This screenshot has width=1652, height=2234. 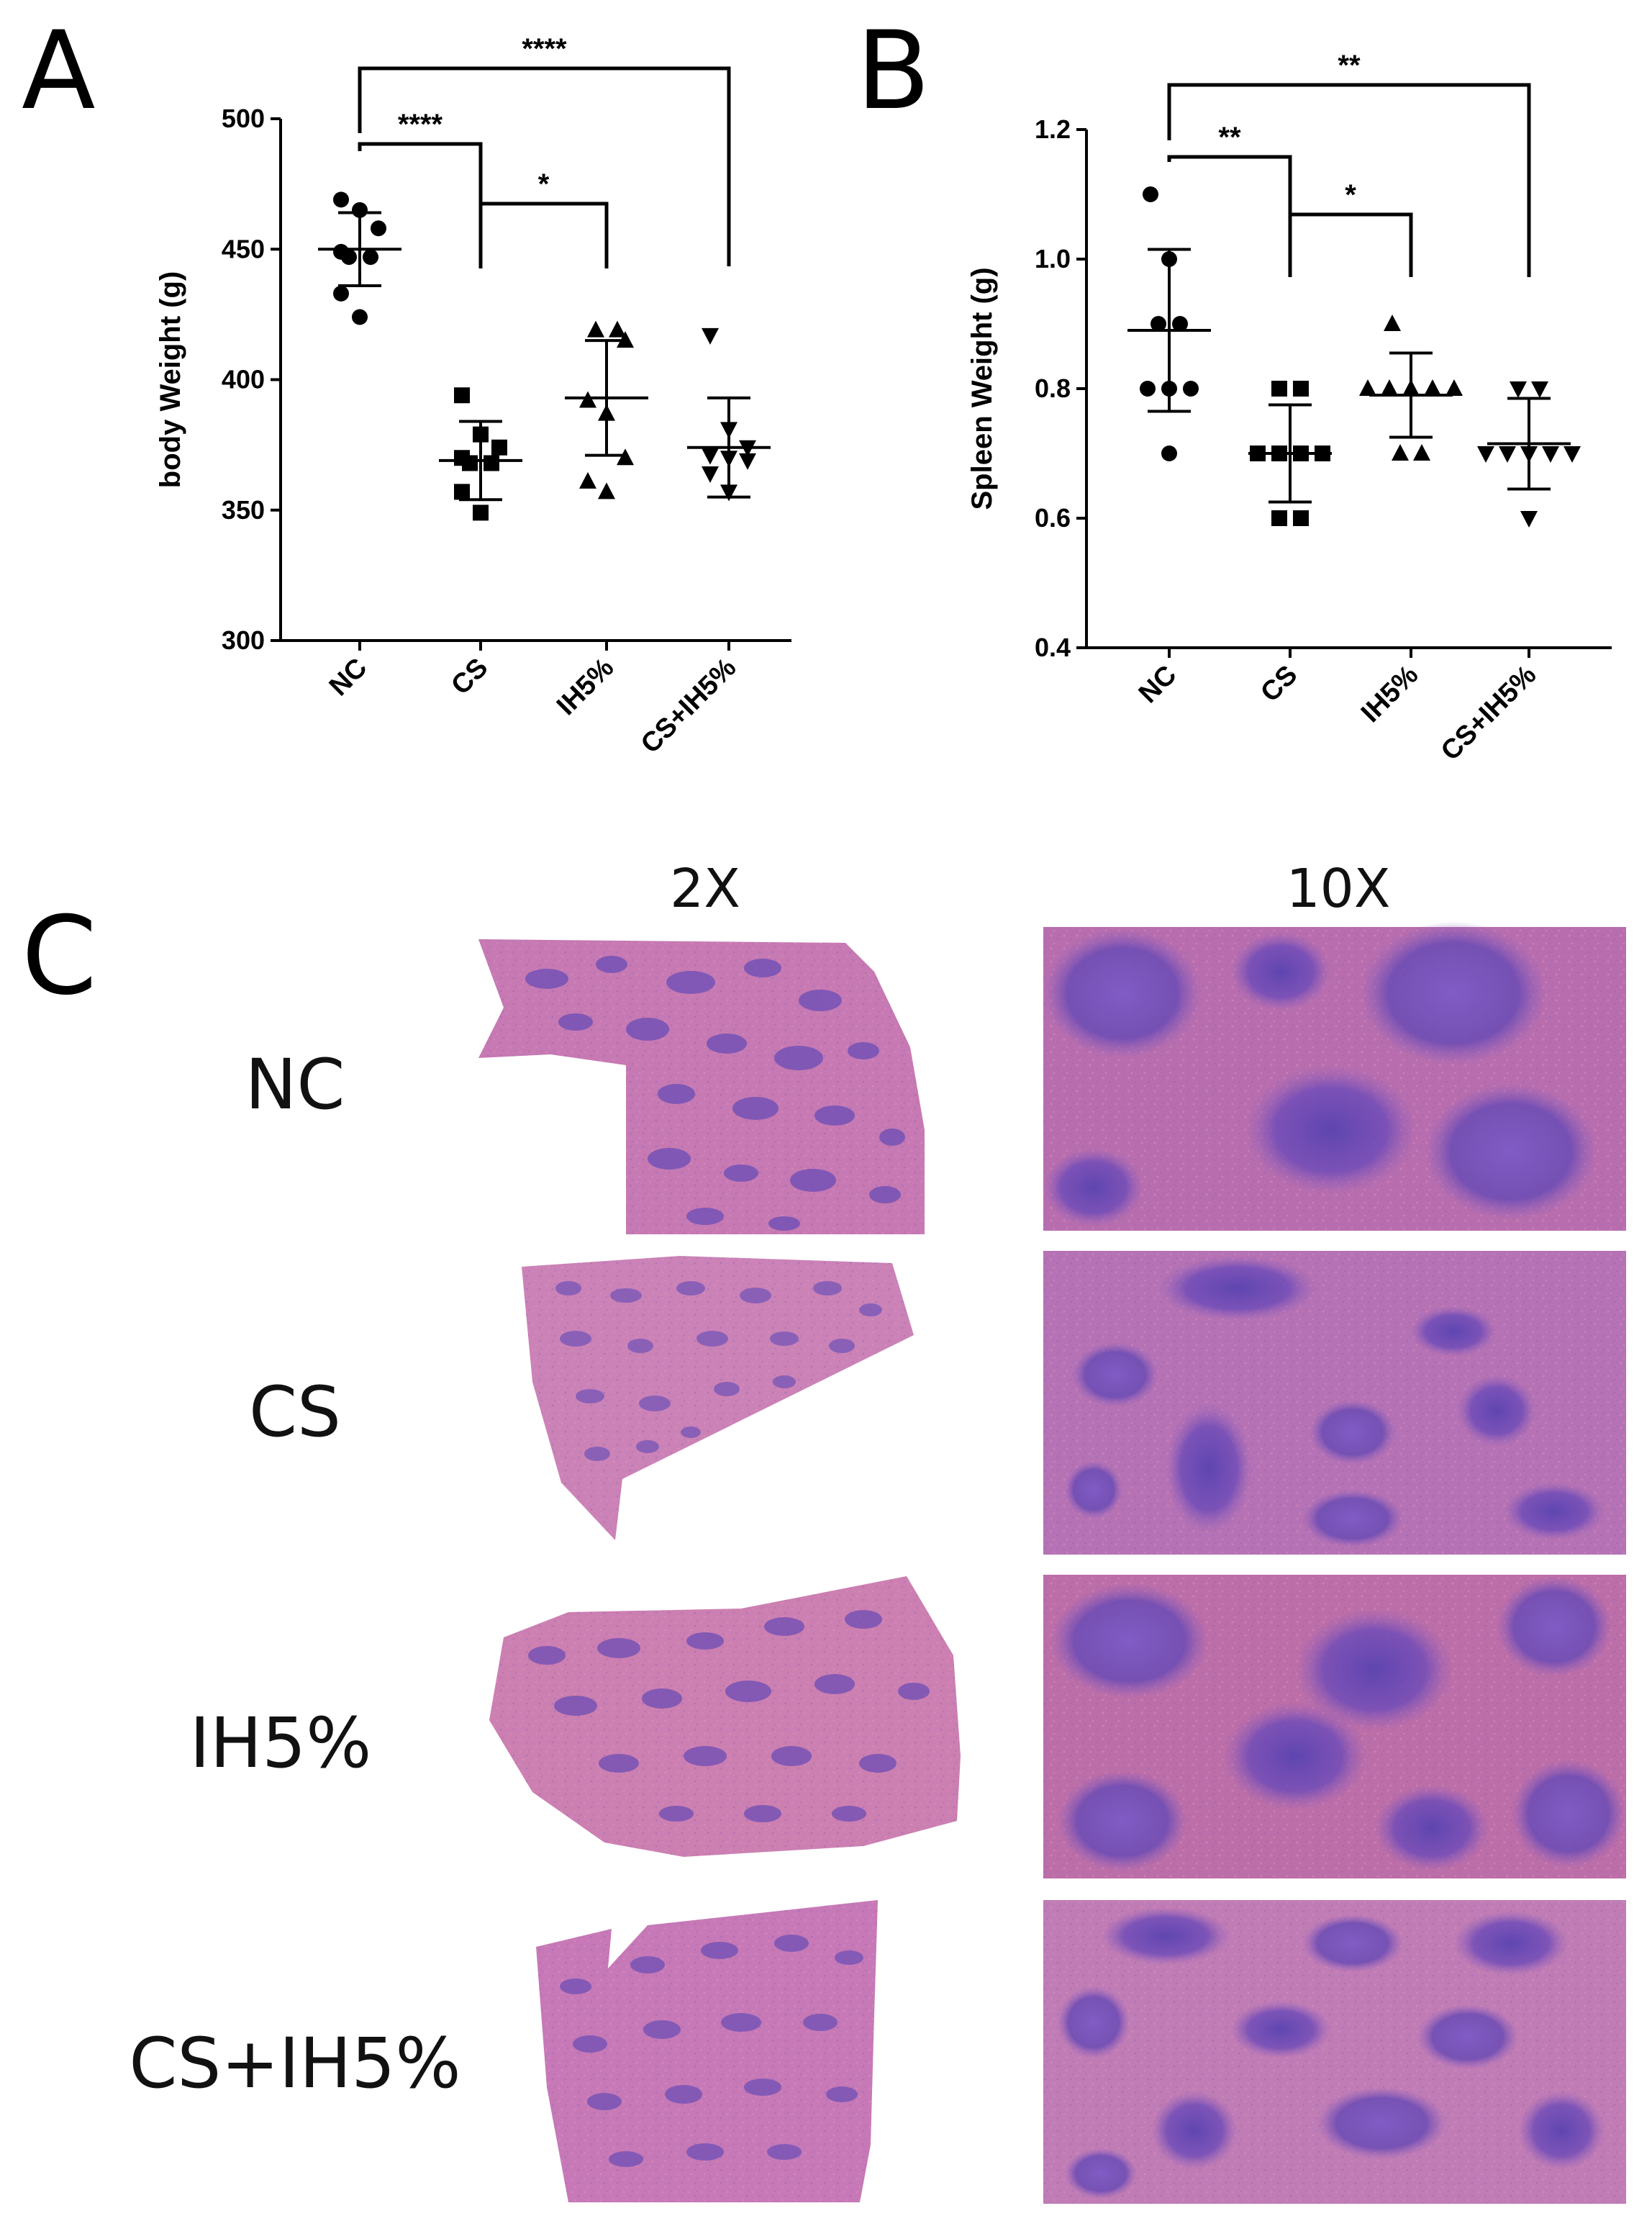 What do you see at coordinates (244, 379) in the screenshot?
I see `chart-a-y-tick-label: 400` at bounding box center [244, 379].